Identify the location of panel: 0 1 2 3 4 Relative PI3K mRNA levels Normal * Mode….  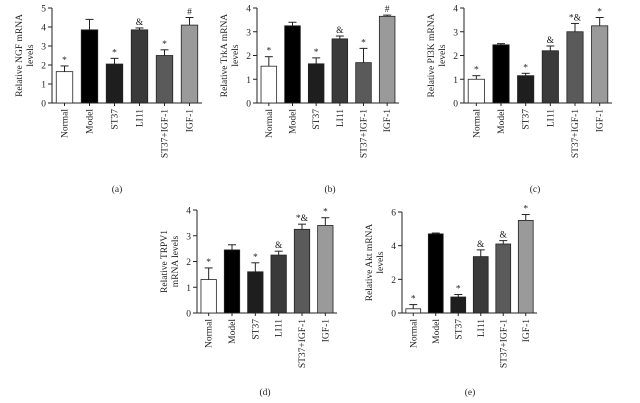
(519, 100).